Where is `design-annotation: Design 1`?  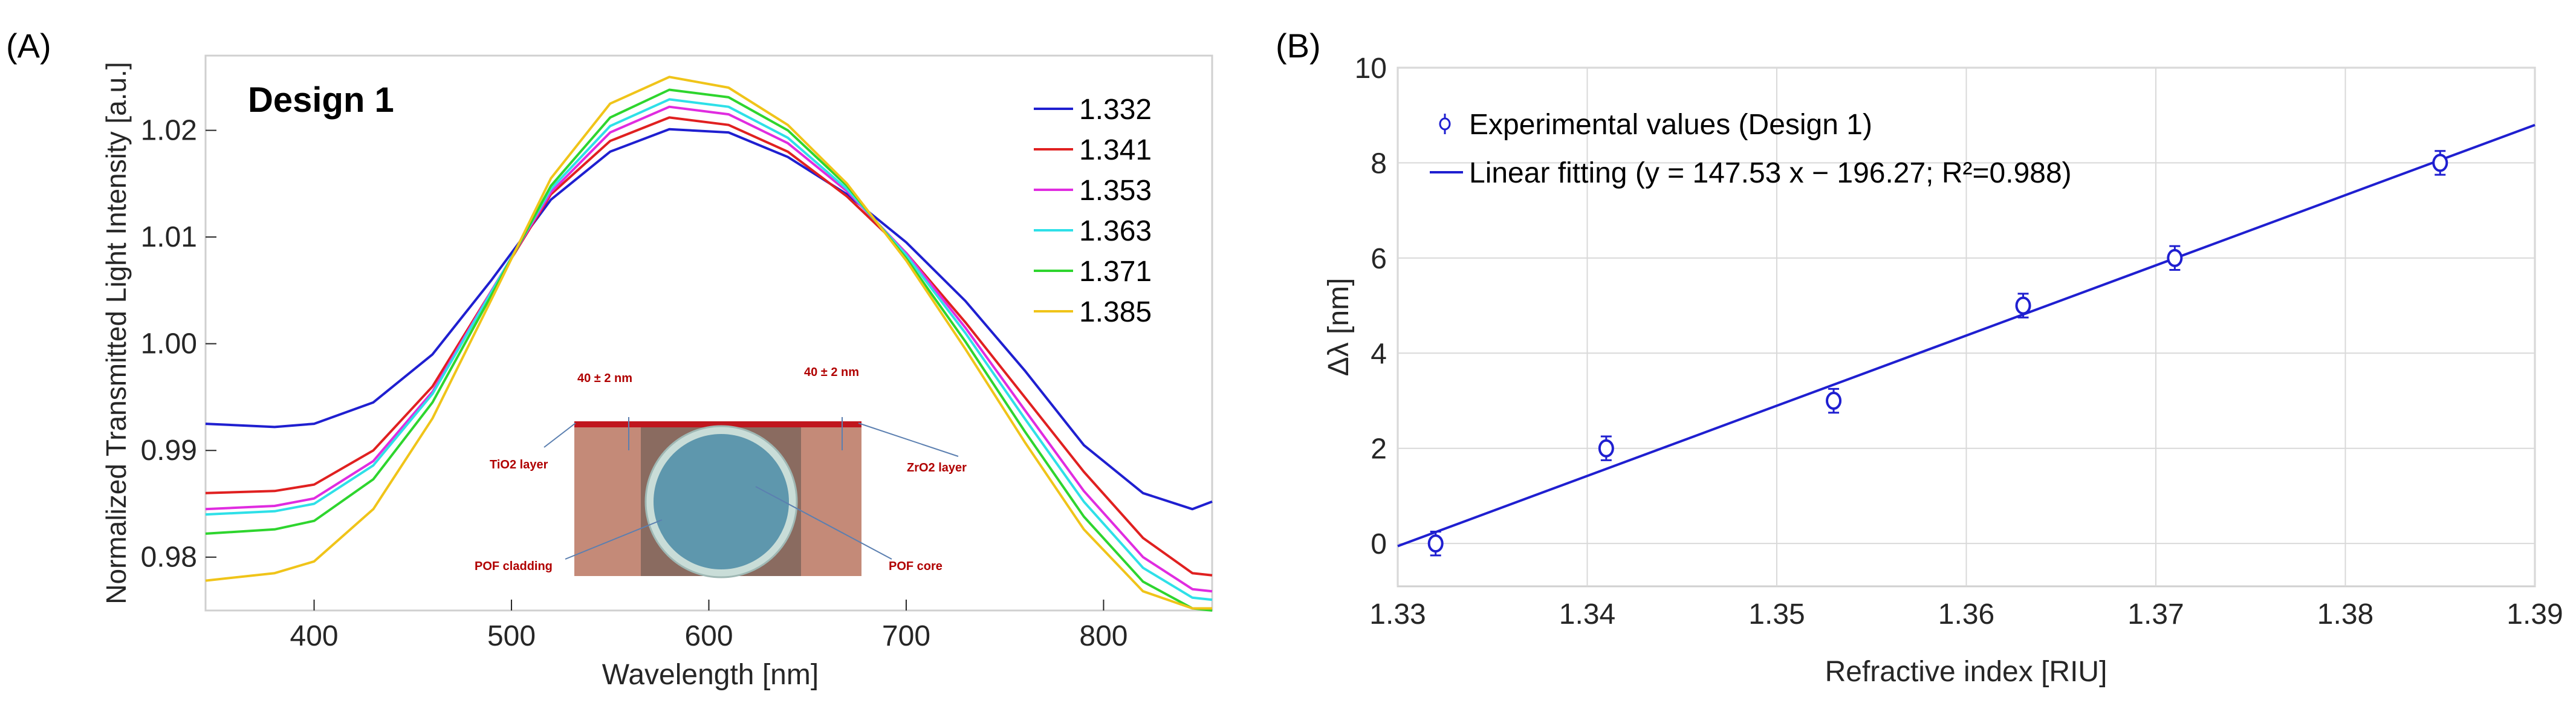 design-annotation: Design 1 is located at coordinates (321, 100).